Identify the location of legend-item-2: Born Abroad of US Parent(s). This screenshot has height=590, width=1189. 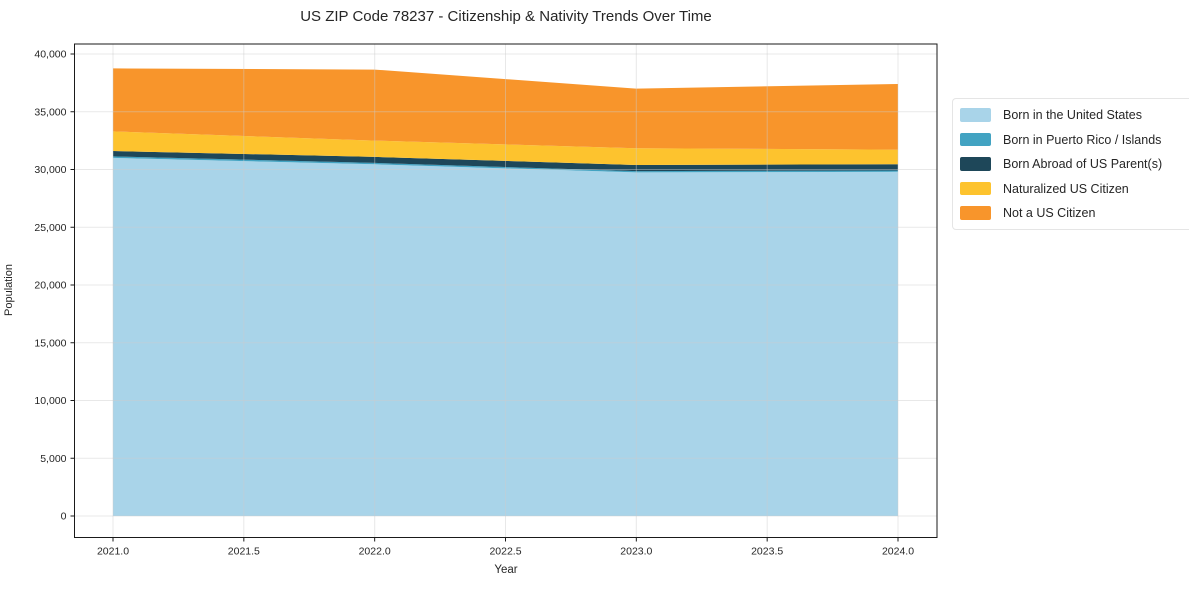
(1073, 164).